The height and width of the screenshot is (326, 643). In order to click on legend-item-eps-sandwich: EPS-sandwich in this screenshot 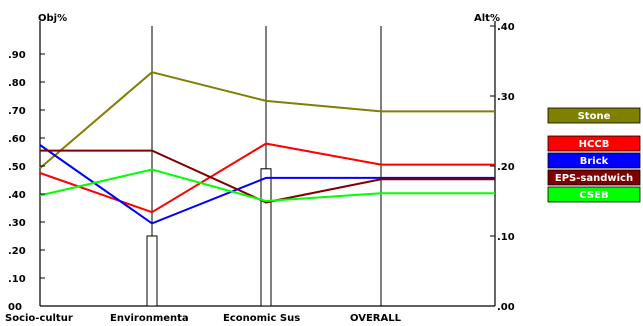, I will do `click(594, 177)`.